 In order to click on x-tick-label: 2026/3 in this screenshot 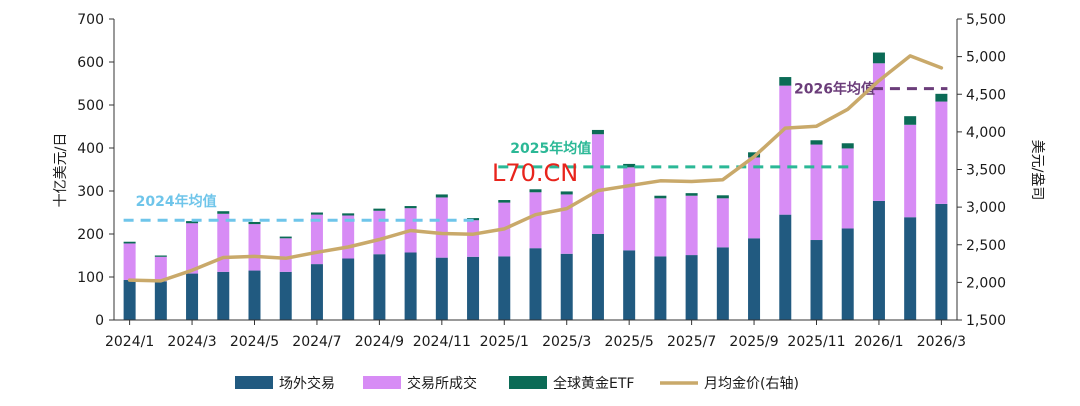, I will do `click(941, 342)`.